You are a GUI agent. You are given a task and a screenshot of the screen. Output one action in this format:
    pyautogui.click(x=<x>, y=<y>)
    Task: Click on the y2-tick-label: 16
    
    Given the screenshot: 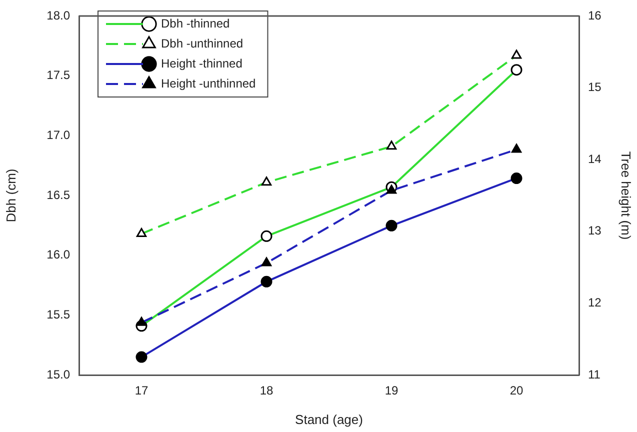 What is the action you would take?
    pyautogui.click(x=595, y=15)
    